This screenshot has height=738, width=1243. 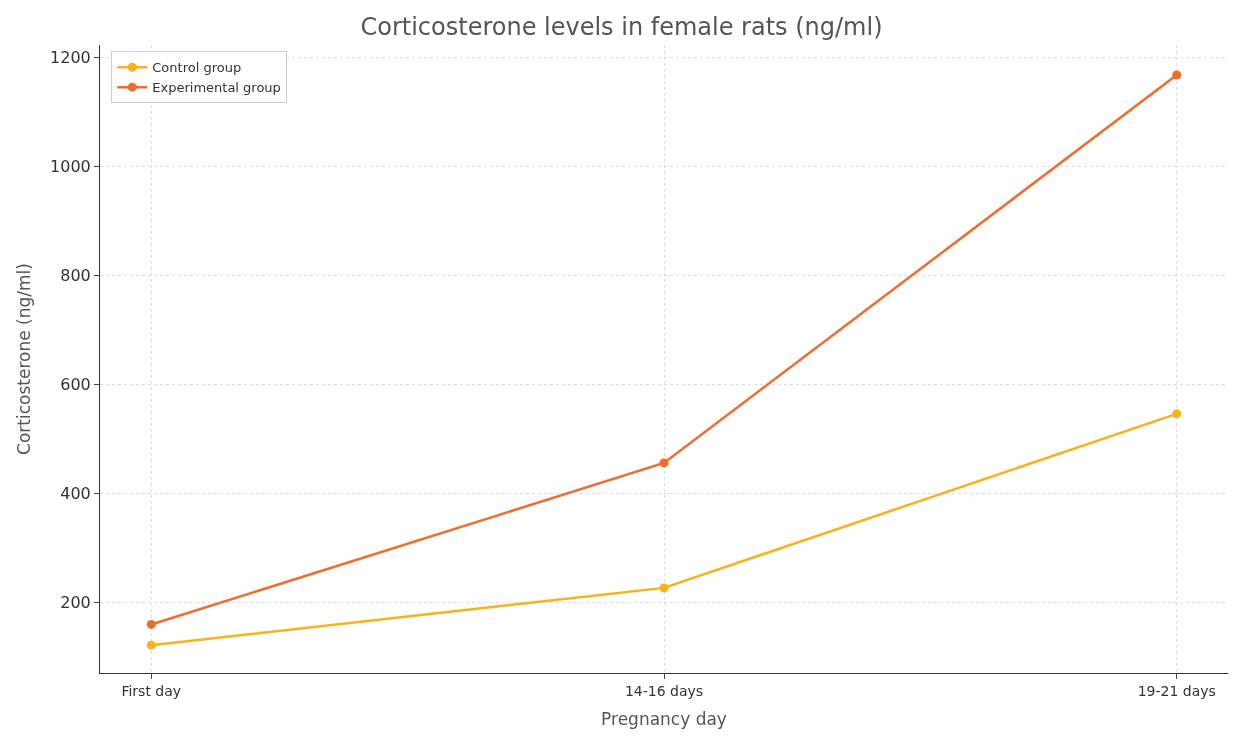 What do you see at coordinates (75, 603) in the screenshot?
I see `y-tick-label: 200` at bounding box center [75, 603].